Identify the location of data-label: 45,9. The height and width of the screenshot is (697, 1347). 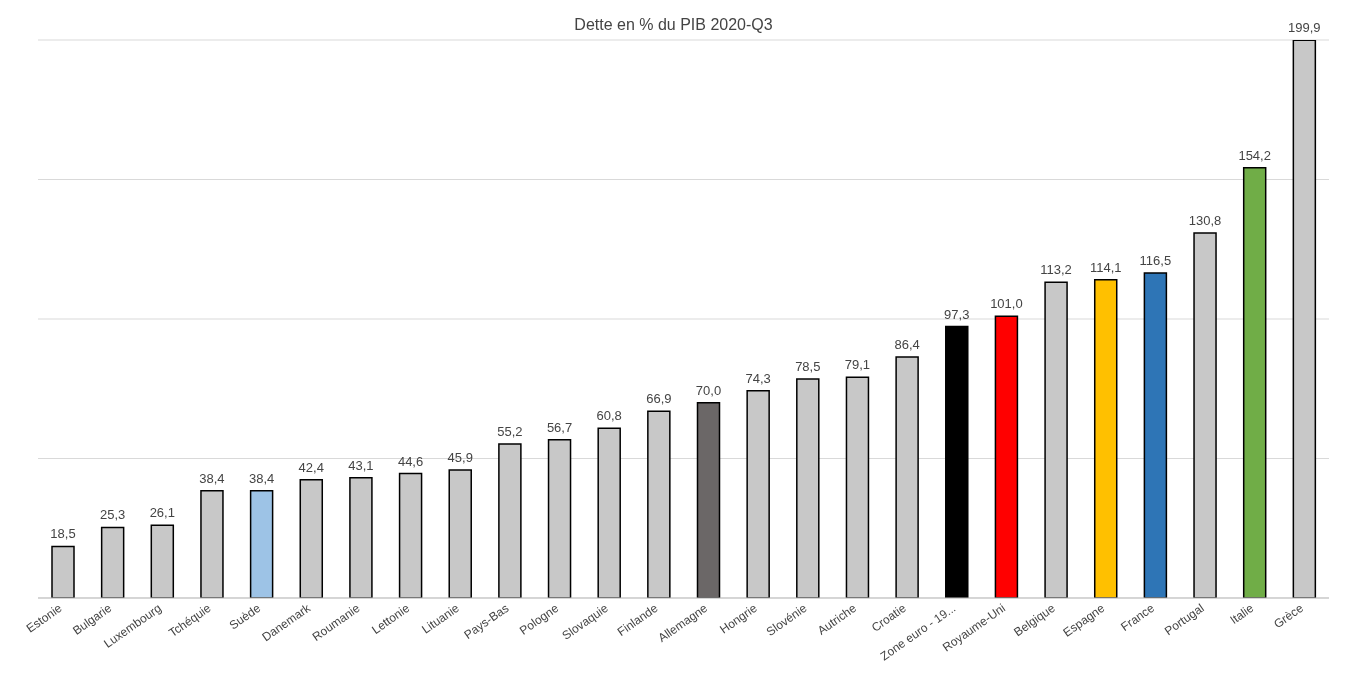
(460, 457).